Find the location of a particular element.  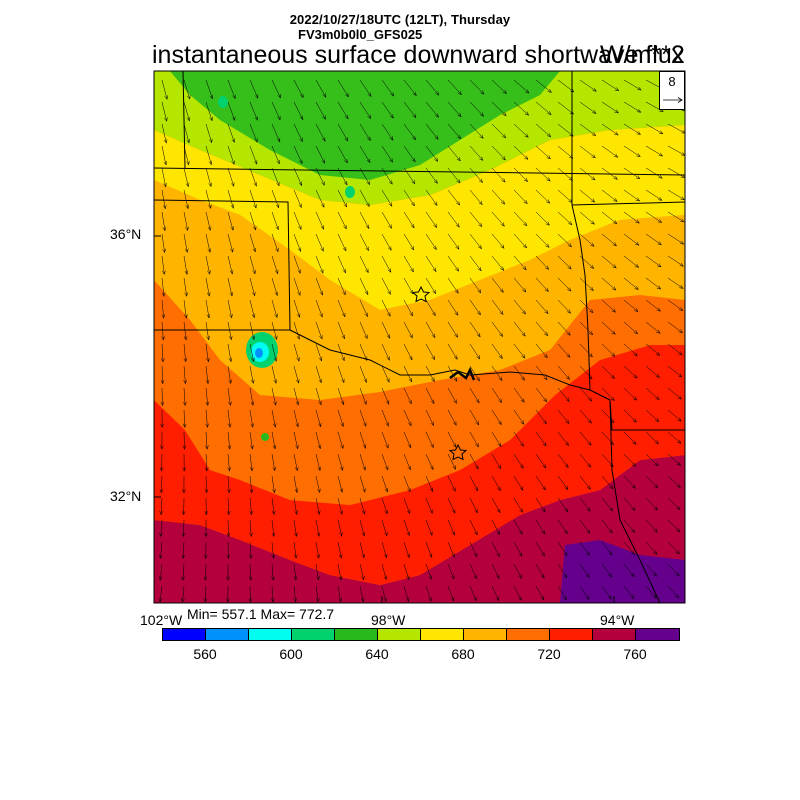

lon-label-94w: 94°W is located at coordinates (617, 620).